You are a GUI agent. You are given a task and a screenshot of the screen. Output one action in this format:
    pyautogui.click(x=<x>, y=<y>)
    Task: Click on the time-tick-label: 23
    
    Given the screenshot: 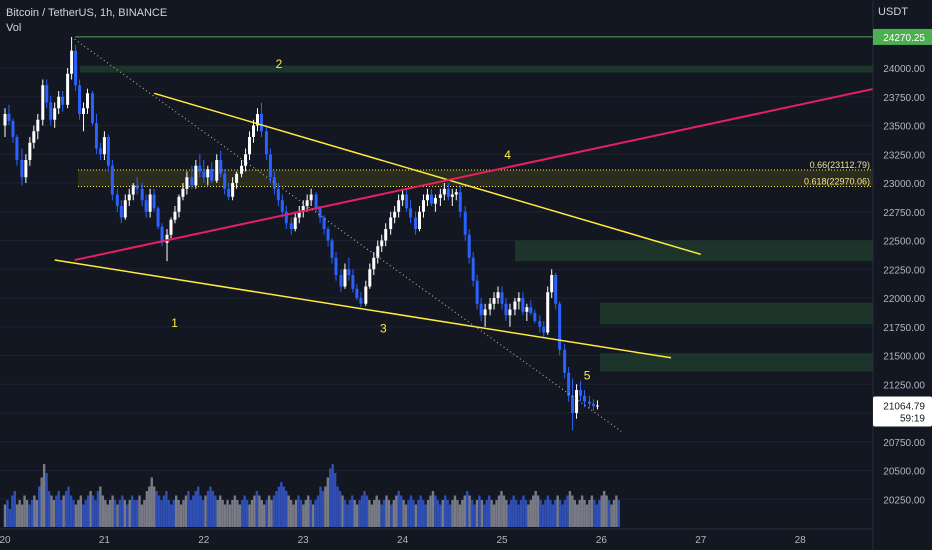 What is the action you would take?
    pyautogui.click(x=304, y=540)
    